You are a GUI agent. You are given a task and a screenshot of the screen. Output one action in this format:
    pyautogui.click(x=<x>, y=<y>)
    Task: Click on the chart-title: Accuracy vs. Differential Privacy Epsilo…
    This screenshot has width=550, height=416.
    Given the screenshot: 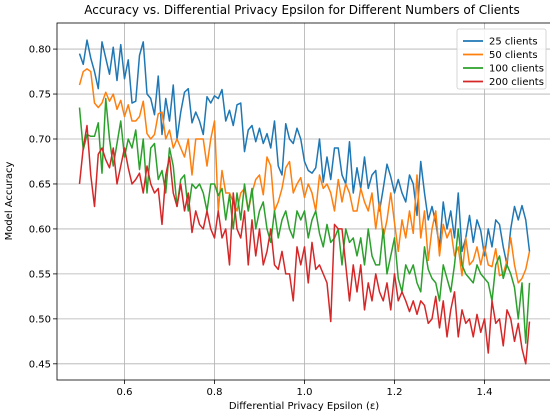 What is the action you would take?
    pyautogui.click(x=302, y=10)
    